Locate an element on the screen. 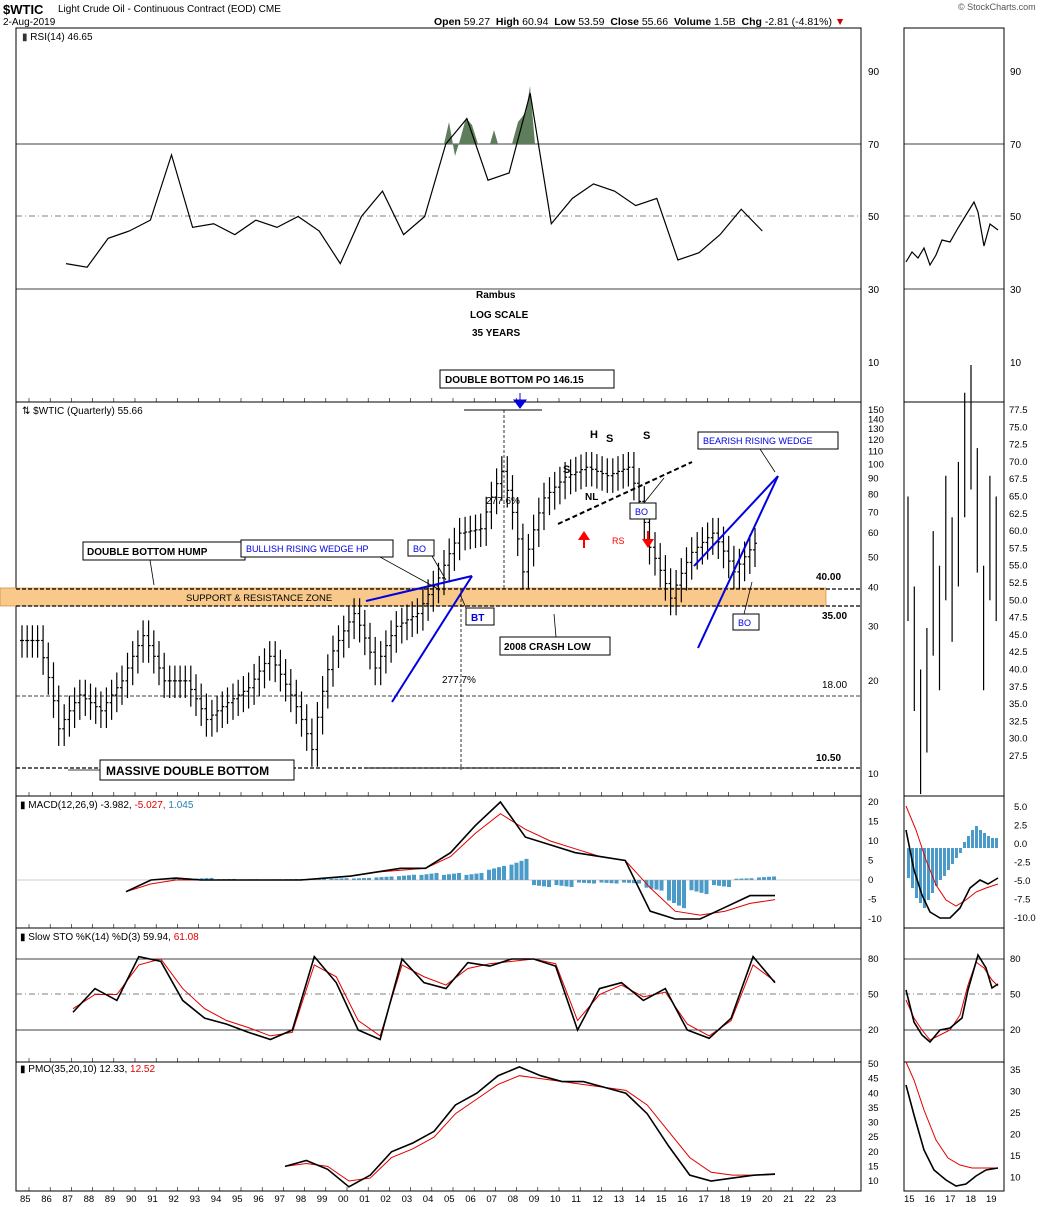 This screenshot has width=1050, height=1207. credit: © StockCharts.com is located at coordinates (997, 7).